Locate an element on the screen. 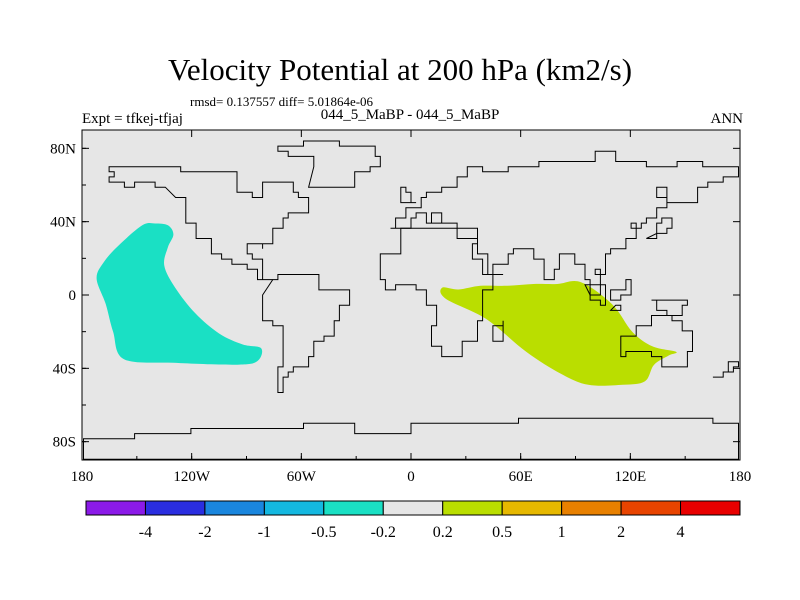  chart-title: Velocity Potential at 200 hPa (km2/s) is located at coordinates (400, 69).